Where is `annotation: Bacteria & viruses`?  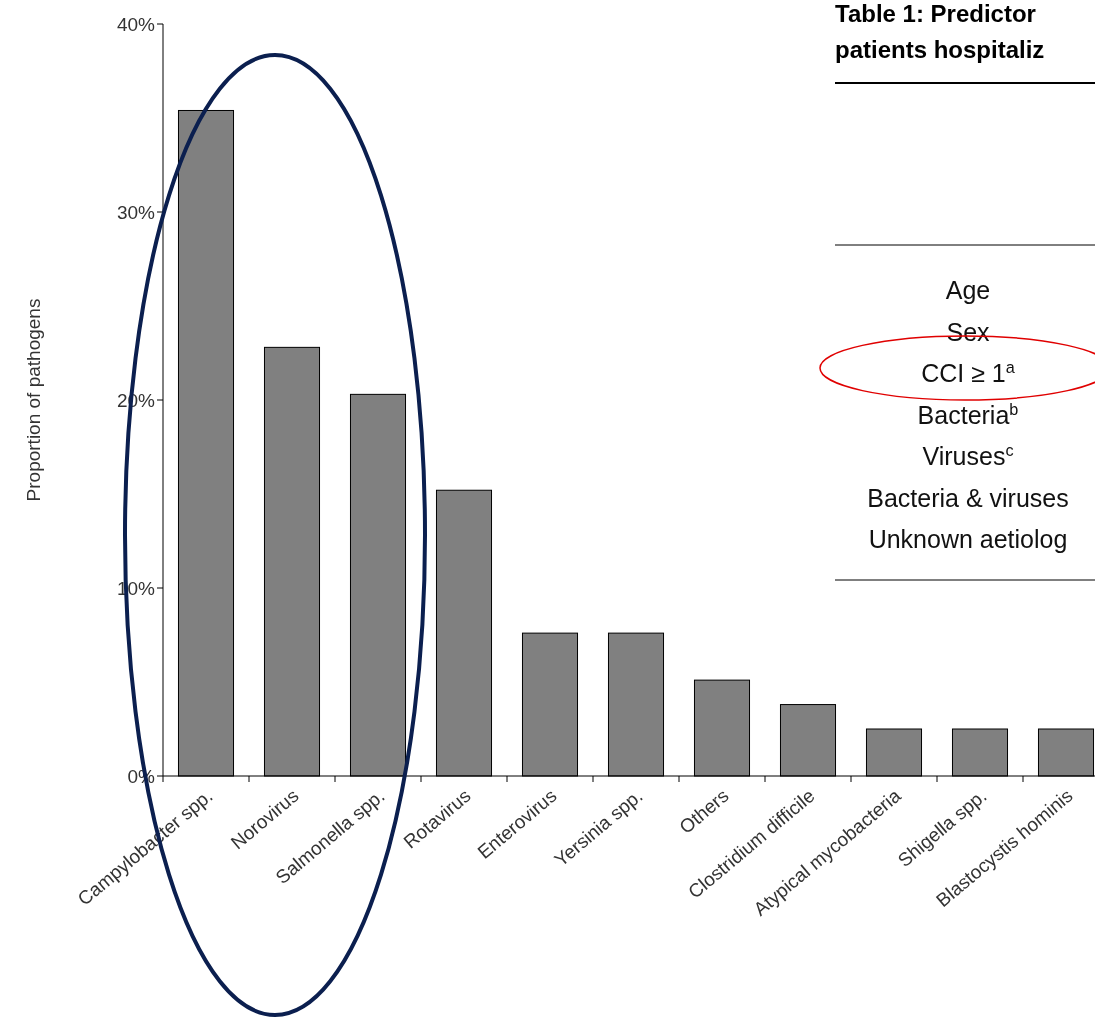
annotation: Bacteria & viruses is located at coordinates (968, 497).